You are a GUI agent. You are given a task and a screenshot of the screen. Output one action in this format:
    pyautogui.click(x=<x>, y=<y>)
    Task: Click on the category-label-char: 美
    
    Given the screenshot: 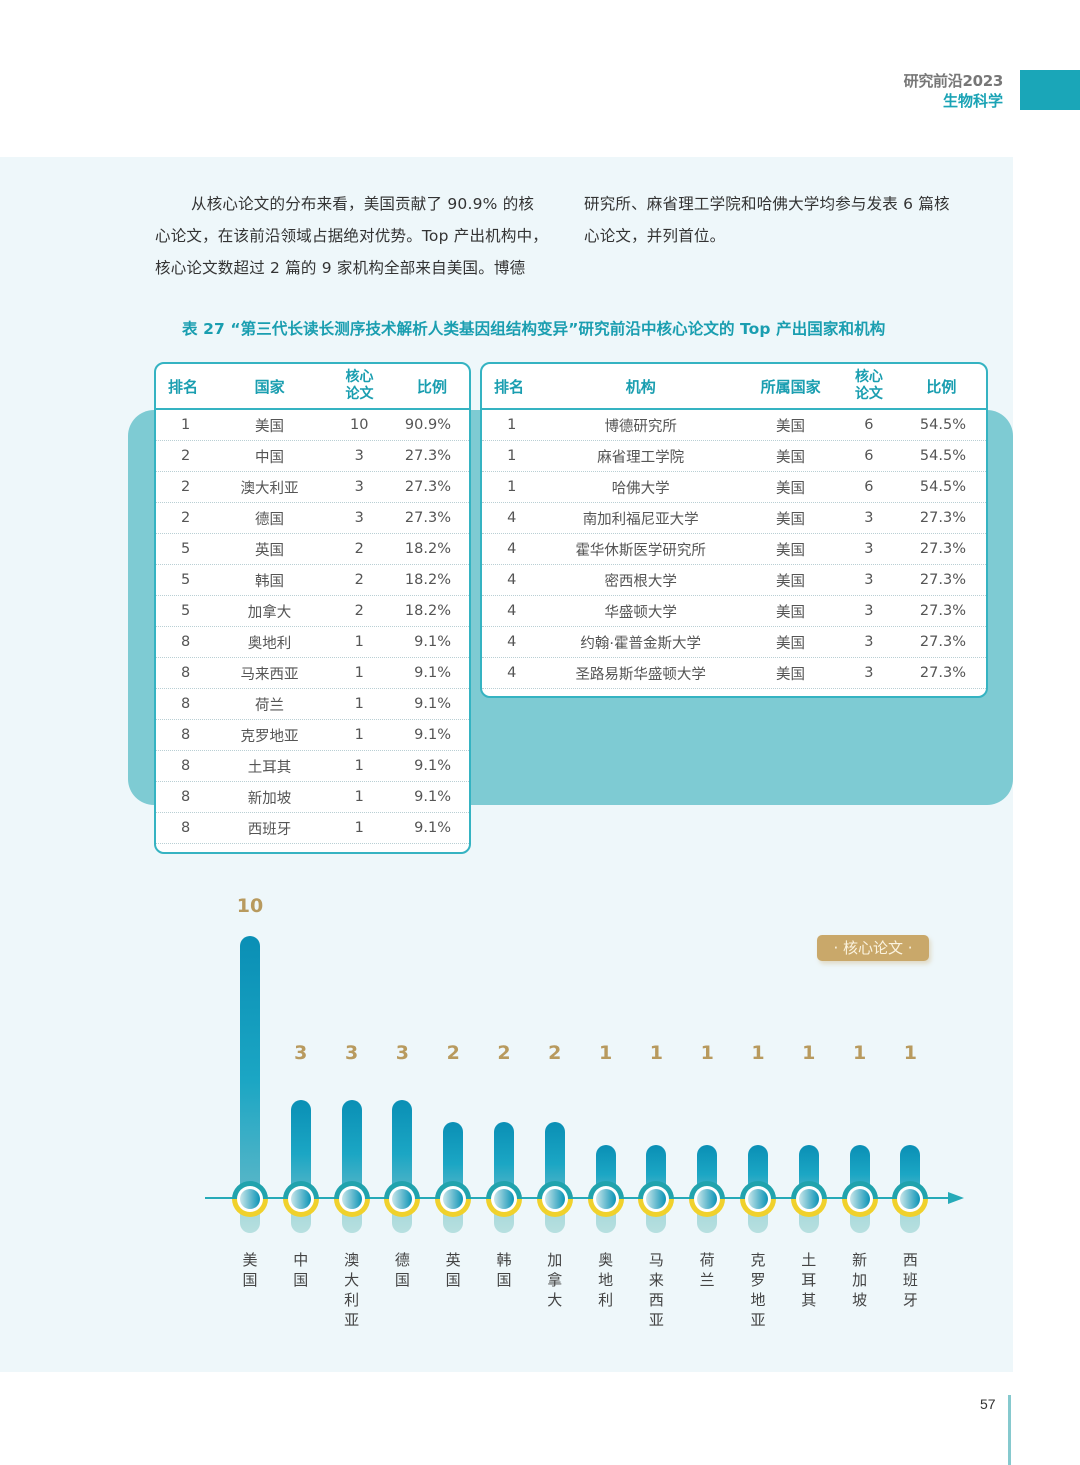 What is the action you would take?
    pyautogui.click(x=250, y=1260)
    